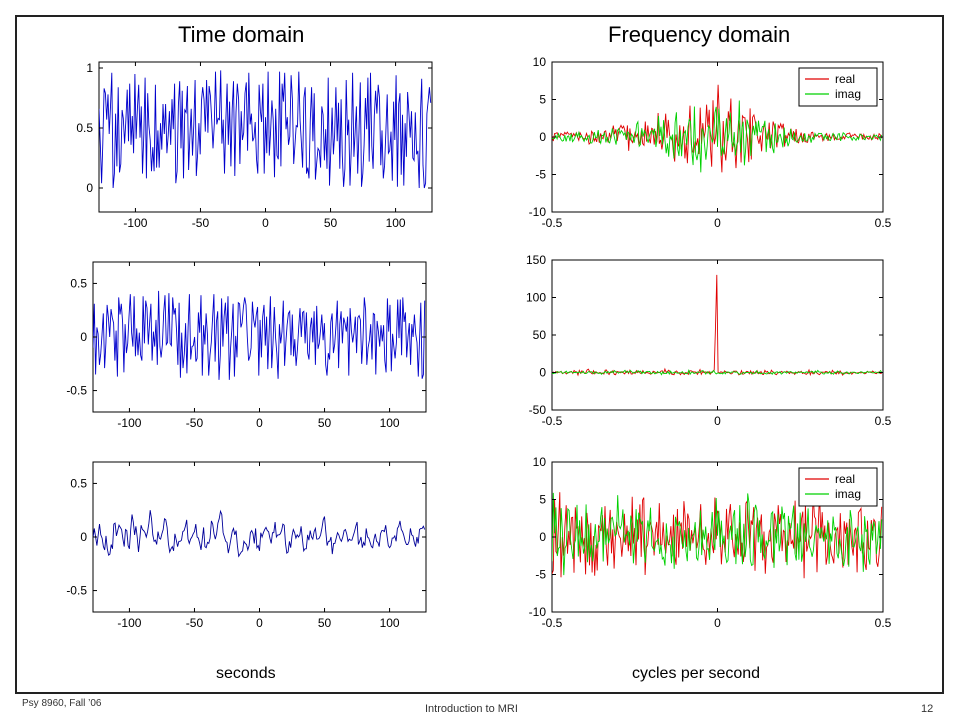 This screenshot has width=960, height=720. I want to click on plot-frame, so click(259, 537).